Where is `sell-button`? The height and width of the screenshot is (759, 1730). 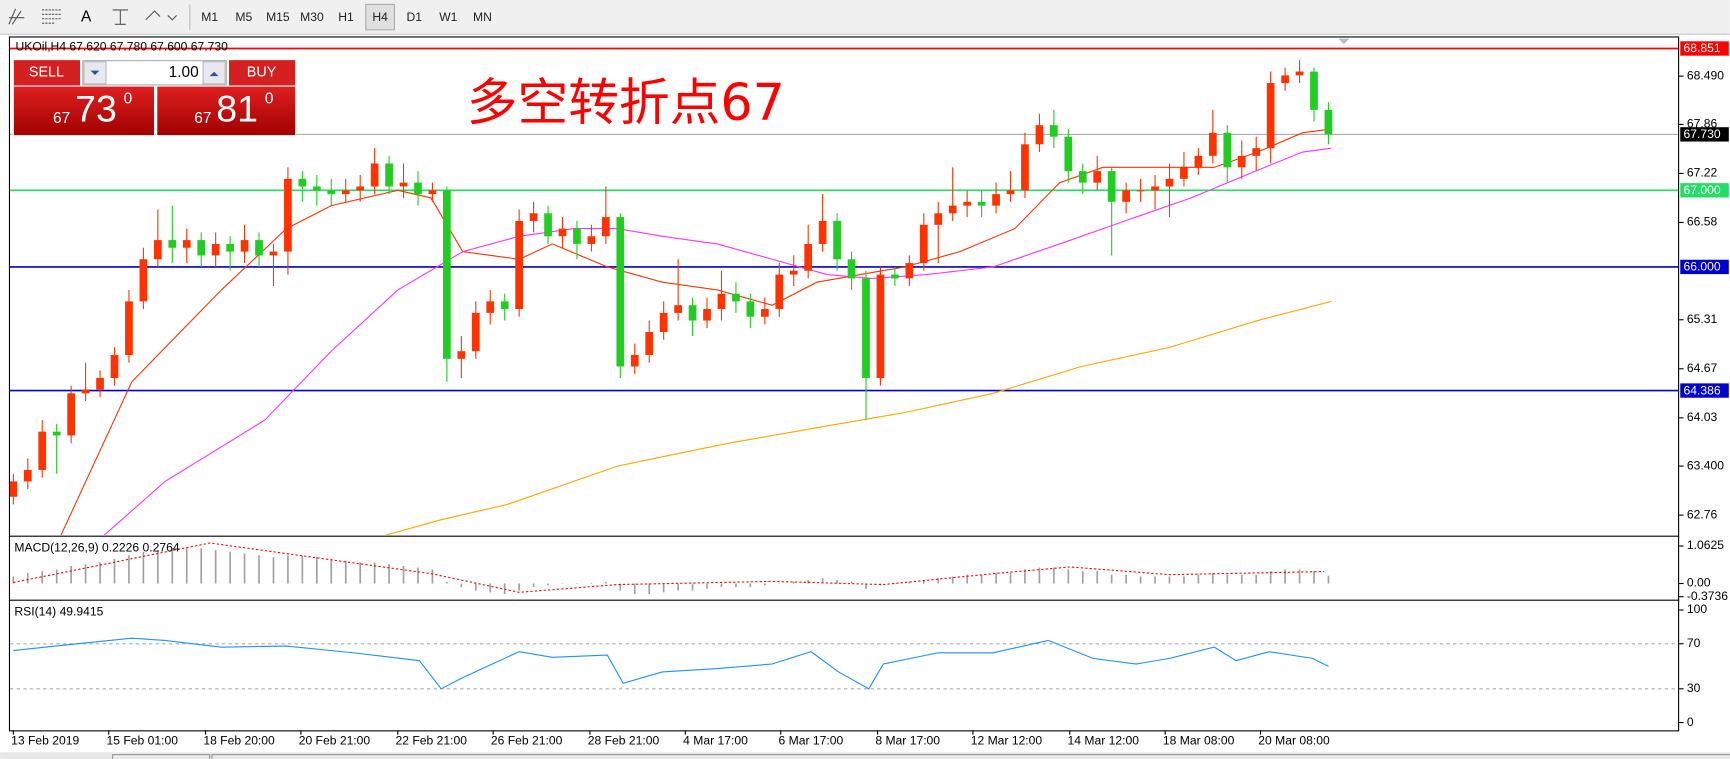 sell-button is located at coordinates (47, 73).